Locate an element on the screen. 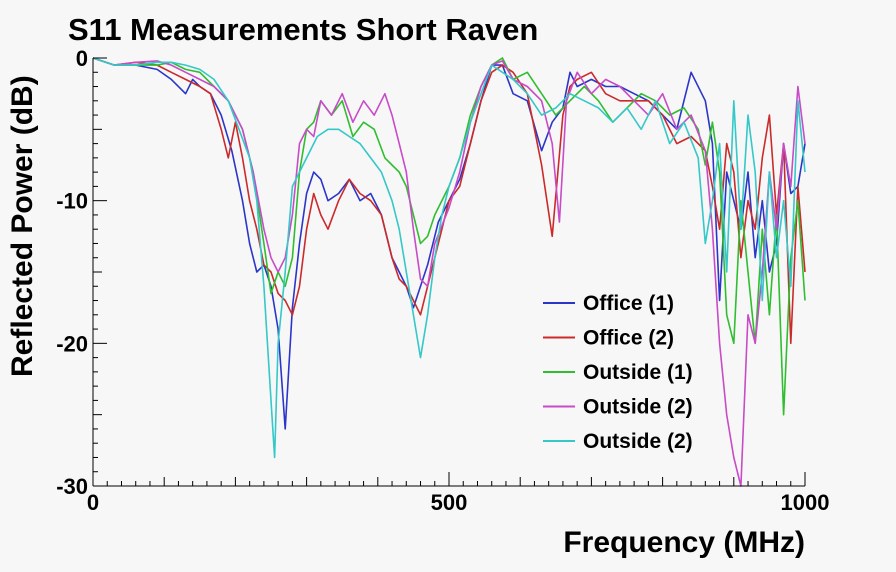 The height and width of the screenshot is (572, 896). chart-title: S11 Measurements Short Raven is located at coordinates (303, 29).